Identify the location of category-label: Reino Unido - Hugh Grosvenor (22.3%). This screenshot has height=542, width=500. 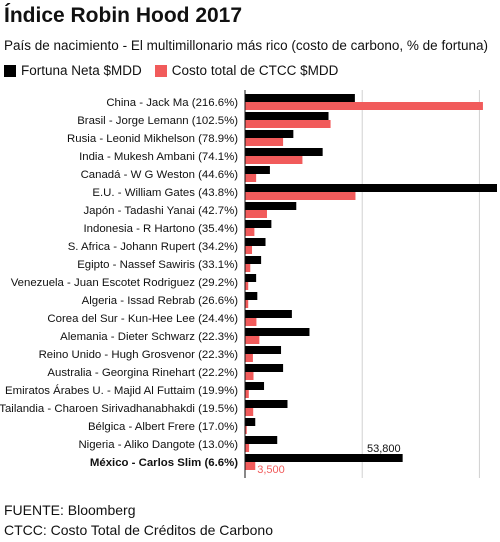
(139, 355).